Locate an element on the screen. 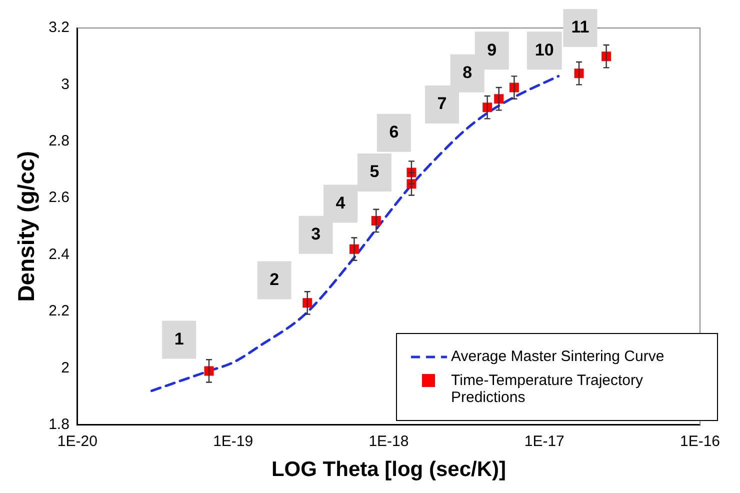 This screenshot has width=740, height=493. annotation: 2 is located at coordinates (275, 279).